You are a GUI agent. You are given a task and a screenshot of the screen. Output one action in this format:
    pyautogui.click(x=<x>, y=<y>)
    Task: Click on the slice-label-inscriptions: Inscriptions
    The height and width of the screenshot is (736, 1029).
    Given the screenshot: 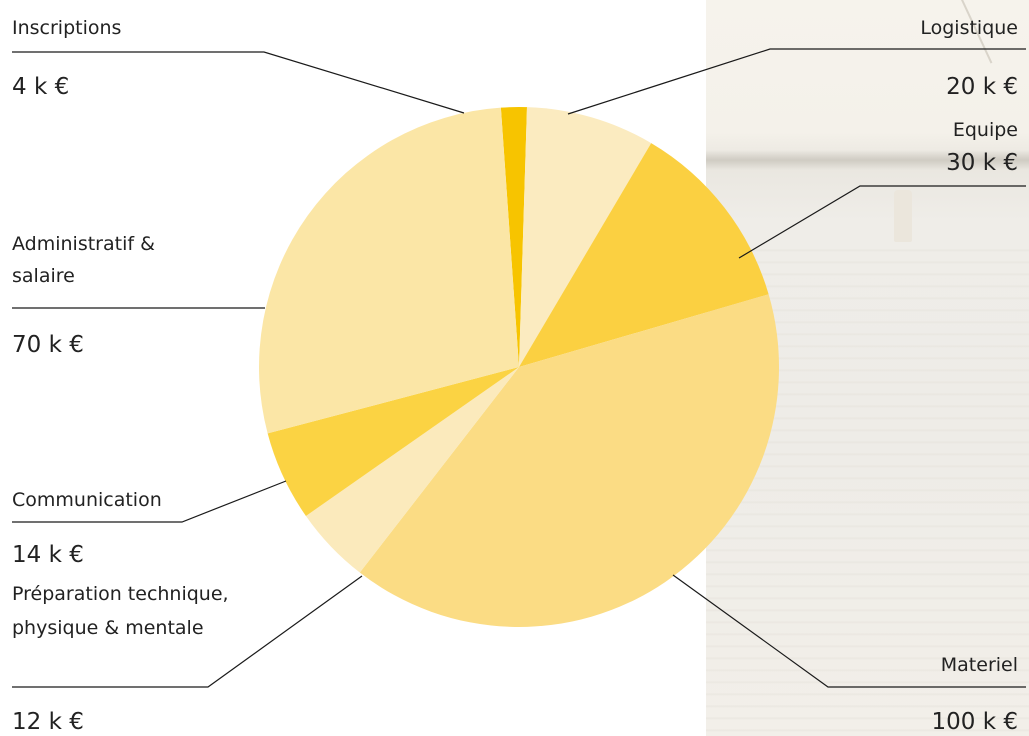 What is the action you would take?
    pyautogui.click(x=66, y=28)
    